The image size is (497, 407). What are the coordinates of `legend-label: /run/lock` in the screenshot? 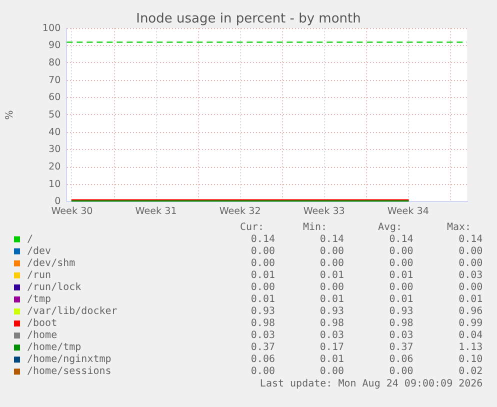 It's located at (54, 288).